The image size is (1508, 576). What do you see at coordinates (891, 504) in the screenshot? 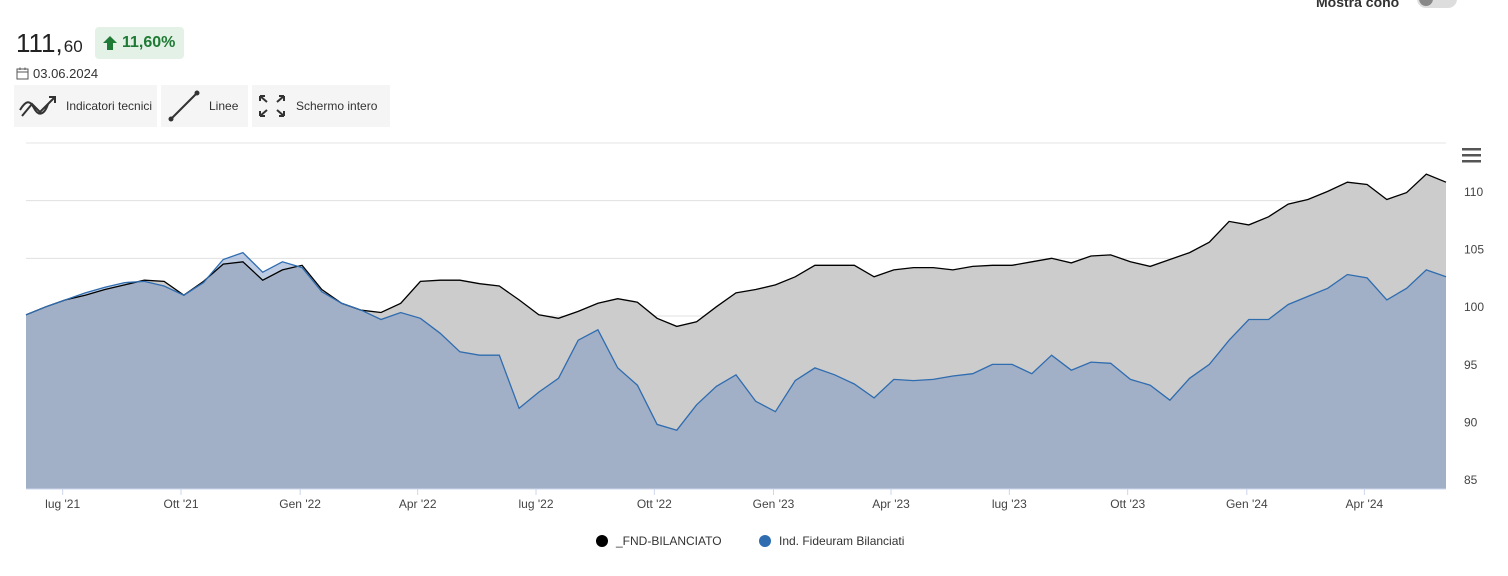
I see `x-tick-label: Apr '23` at bounding box center [891, 504].